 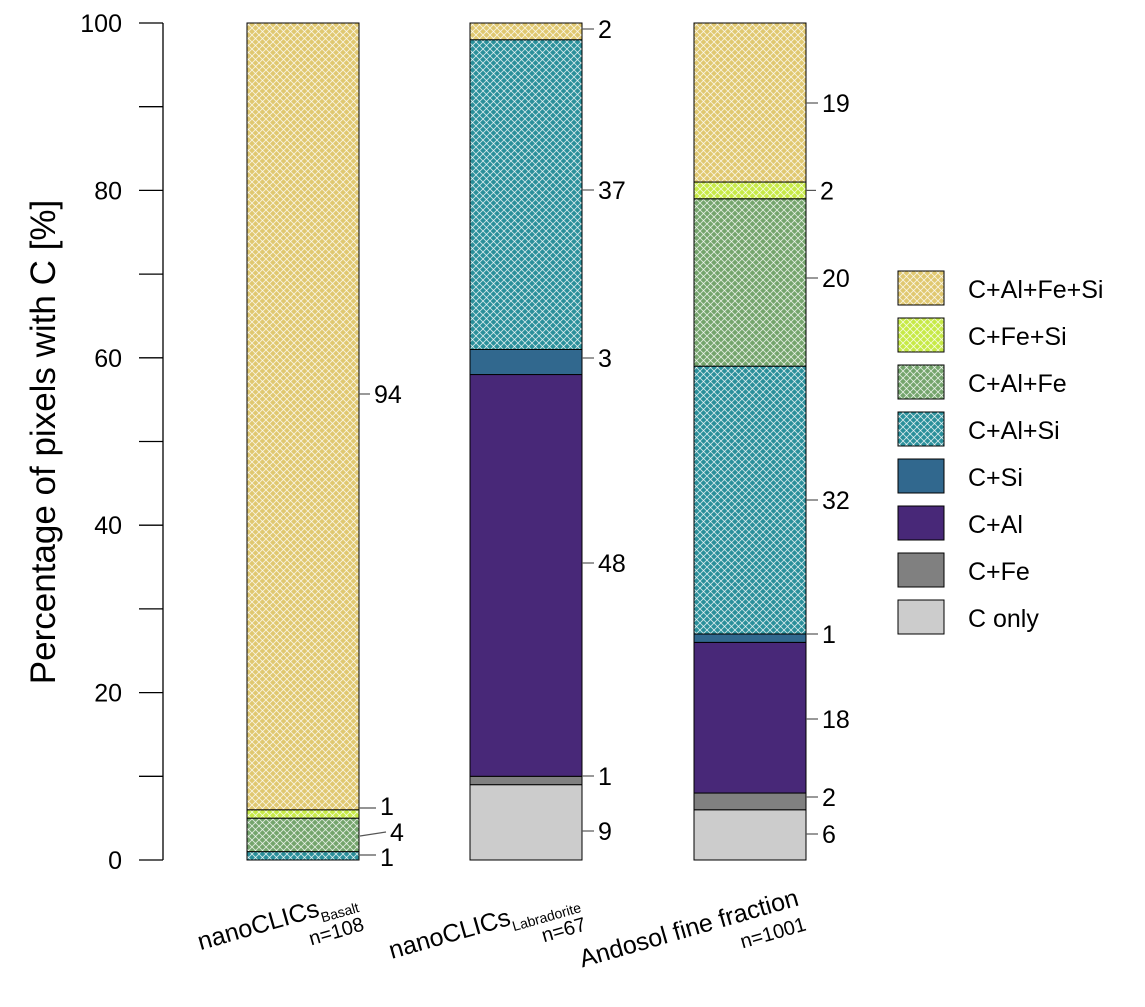 What do you see at coordinates (397, 833) in the screenshot?
I see `segment-value-label: 4` at bounding box center [397, 833].